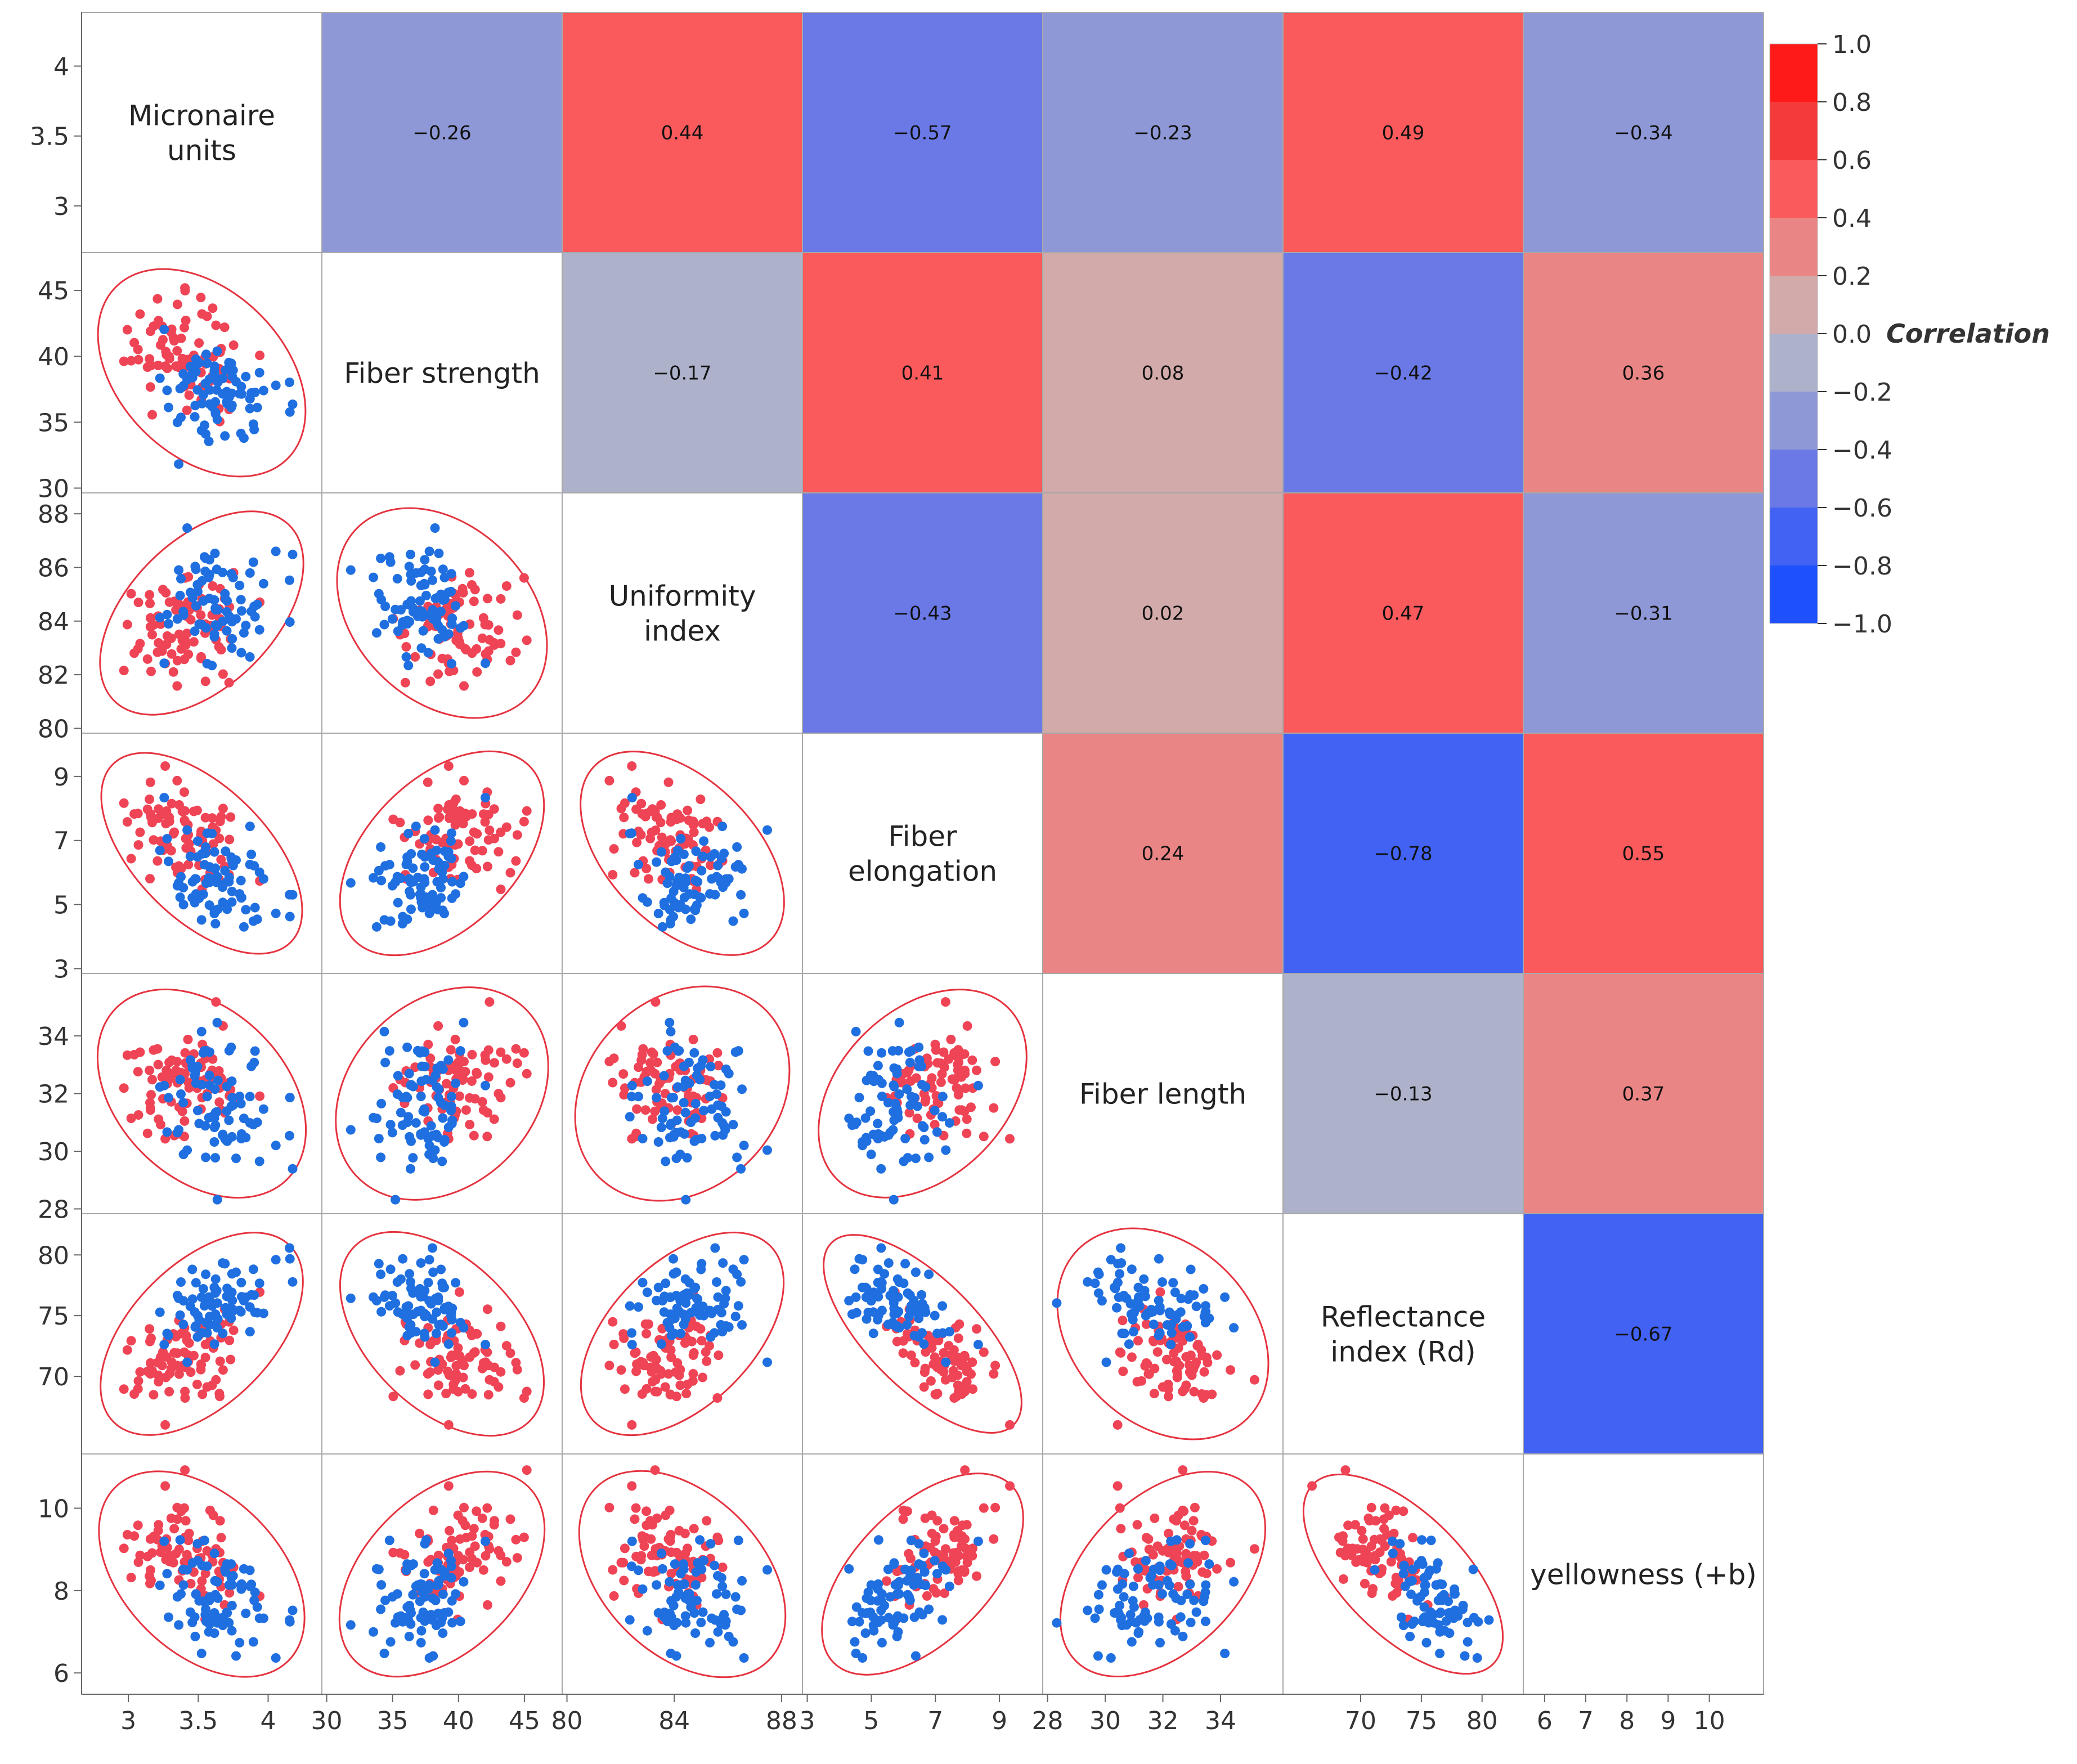 This screenshot has height=1764, width=2077. I want to click on legend-tick-label: −0.2, so click(1862, 392).